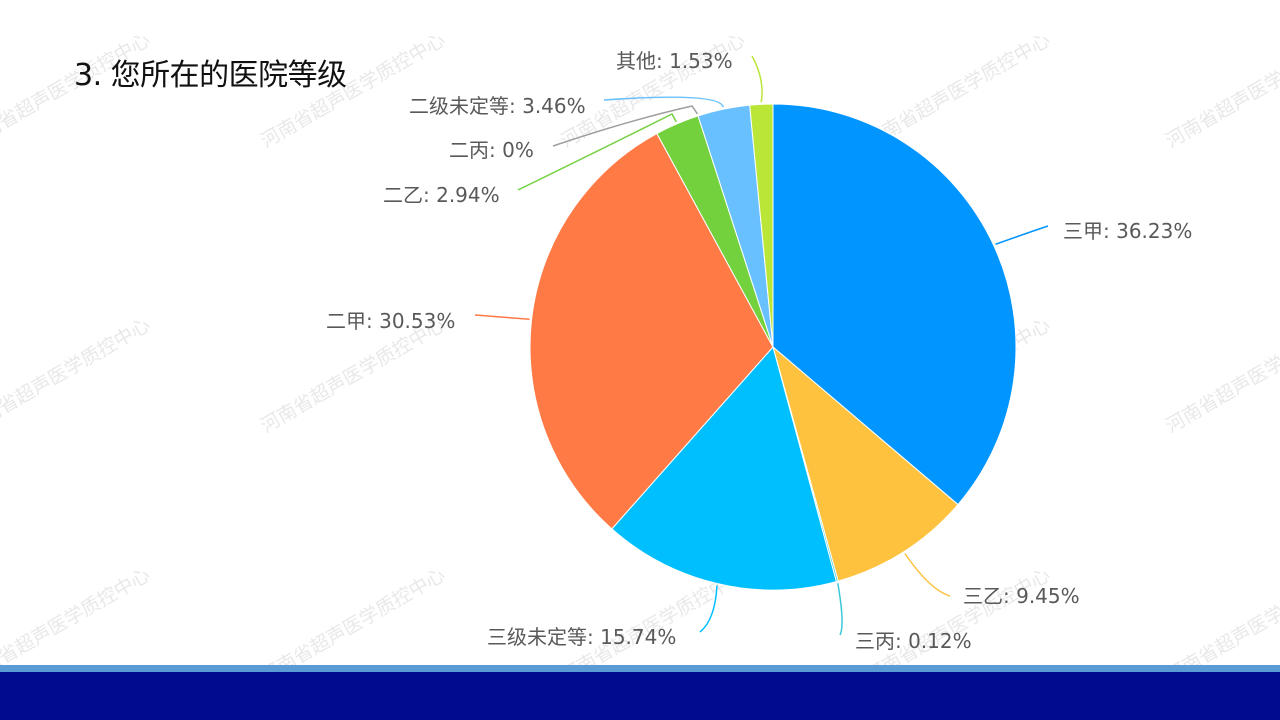 This screenshot has width=1280, height=720. What do you see at coordinates (640, 668) in the screenshot?
I see `footer-accent-bar` at bounding box center [640, 668].